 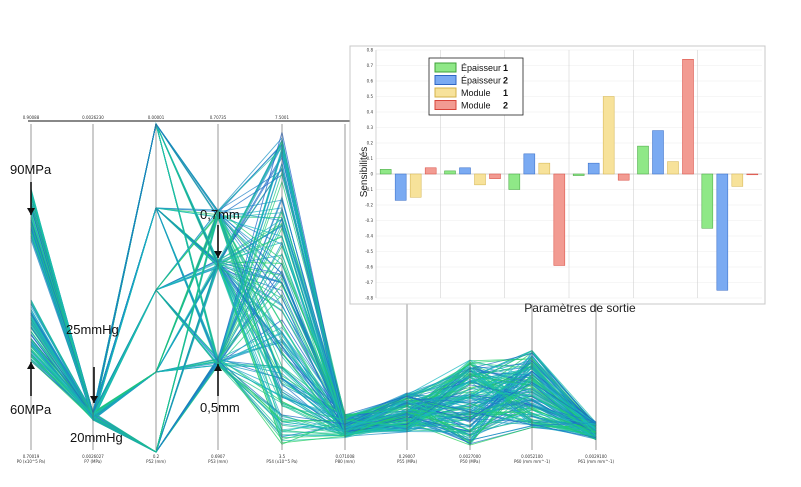 What do you see at coordinates (369, 205) in the screenshot?
I see `bar-y-tick-label: -0.2` at bounding box center [369, 205].